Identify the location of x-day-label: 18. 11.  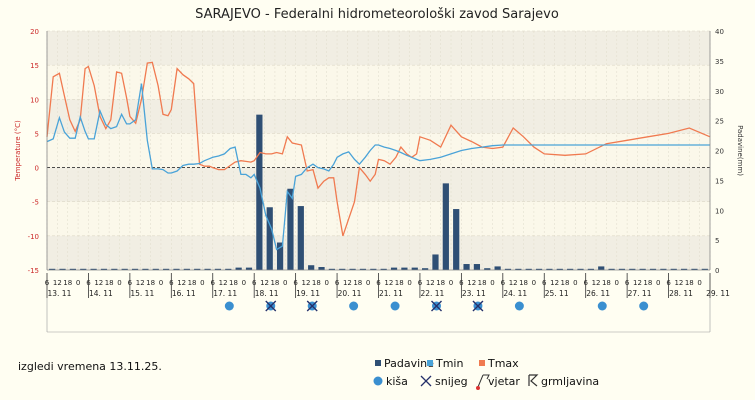
(267, 293).